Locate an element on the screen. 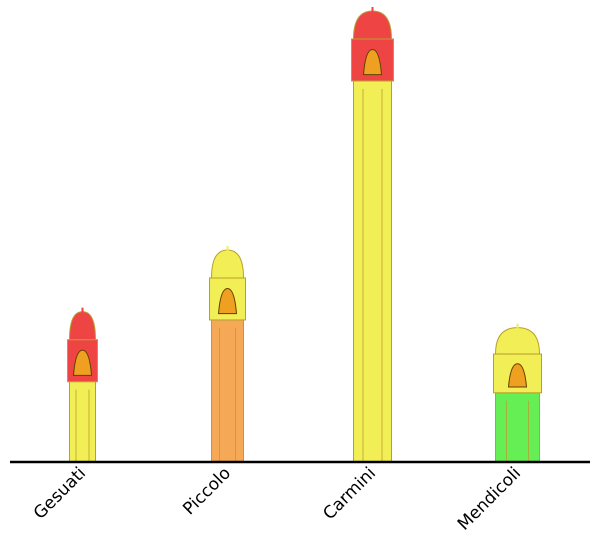 Image resolution: width=590 pixels, height=548 pixels. x-tick-label: Gesuati is located at coordinates (60, 493).